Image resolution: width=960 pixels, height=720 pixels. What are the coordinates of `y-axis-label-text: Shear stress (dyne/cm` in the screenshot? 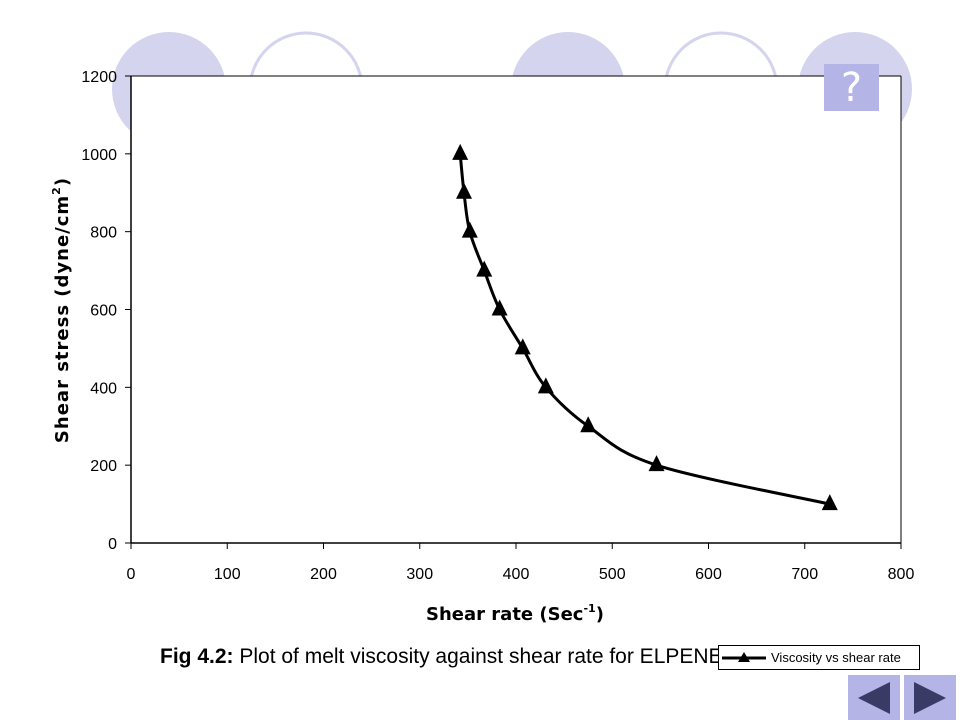 It's located at (62, 319).